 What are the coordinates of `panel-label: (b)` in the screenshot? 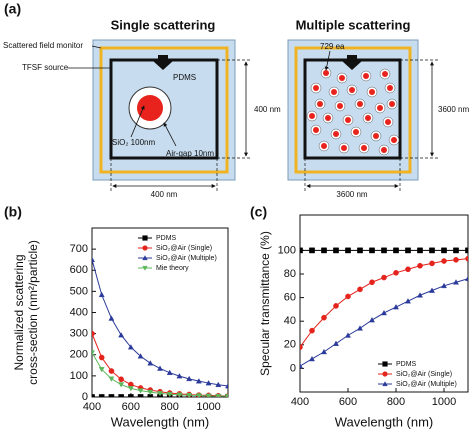 It's located at (13, 212).